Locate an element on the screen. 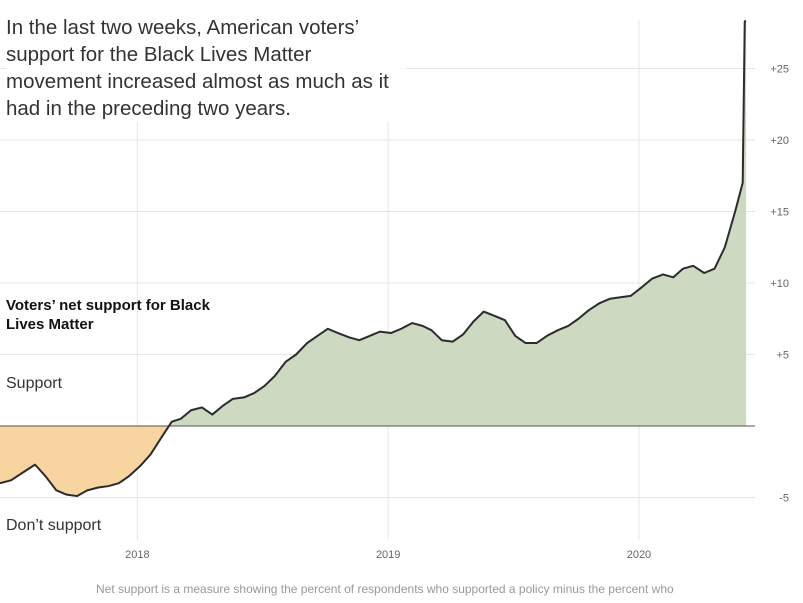 The image size is (803, 603). x-tick-label: 2019 is located at coordinates (388, 555).